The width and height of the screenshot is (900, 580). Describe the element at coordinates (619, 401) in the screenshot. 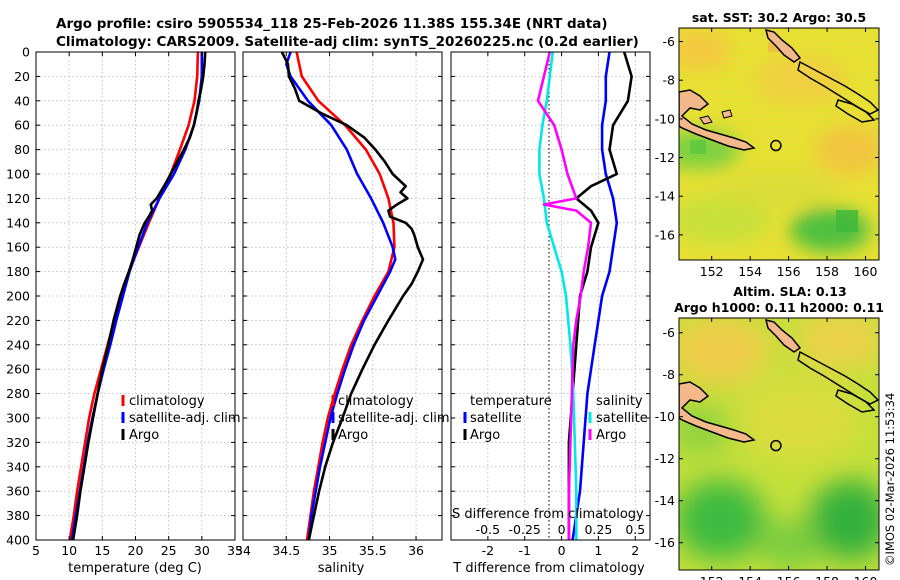

I see `legend-label-salinity: salinity` at that location.